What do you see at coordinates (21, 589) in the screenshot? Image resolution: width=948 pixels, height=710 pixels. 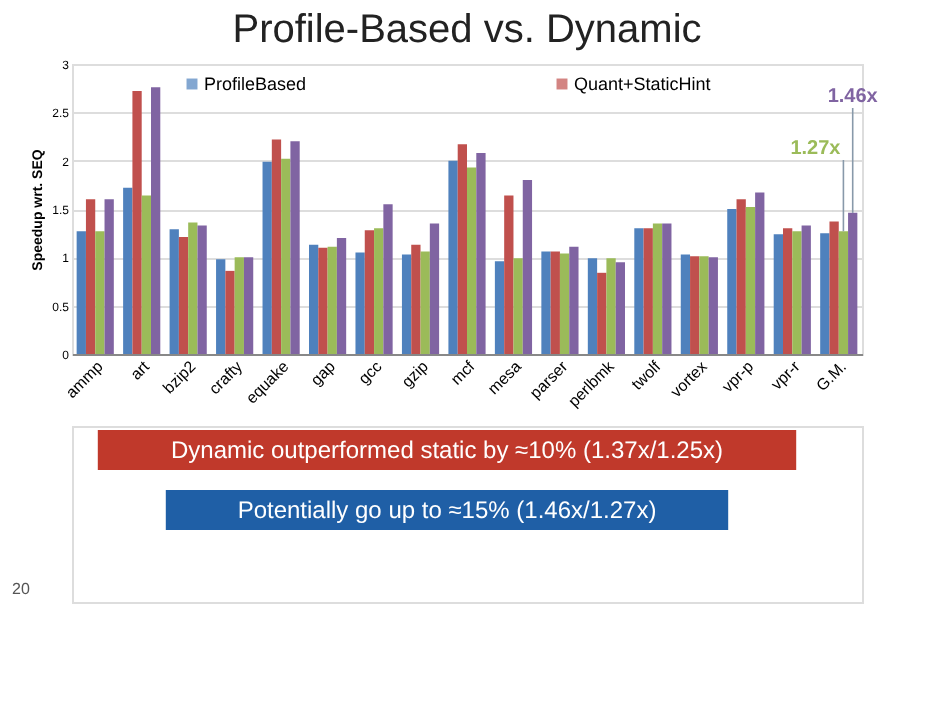 I see `text: 20` at bounding box center [21, 589].